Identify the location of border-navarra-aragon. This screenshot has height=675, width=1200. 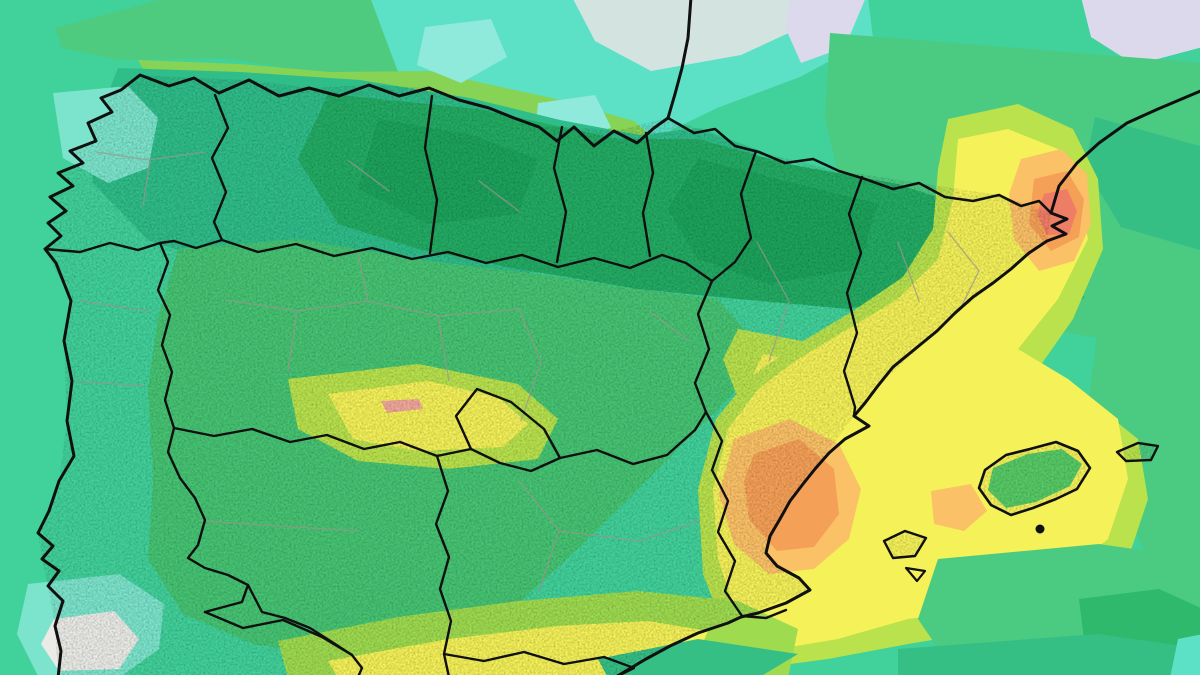
(734, 216).